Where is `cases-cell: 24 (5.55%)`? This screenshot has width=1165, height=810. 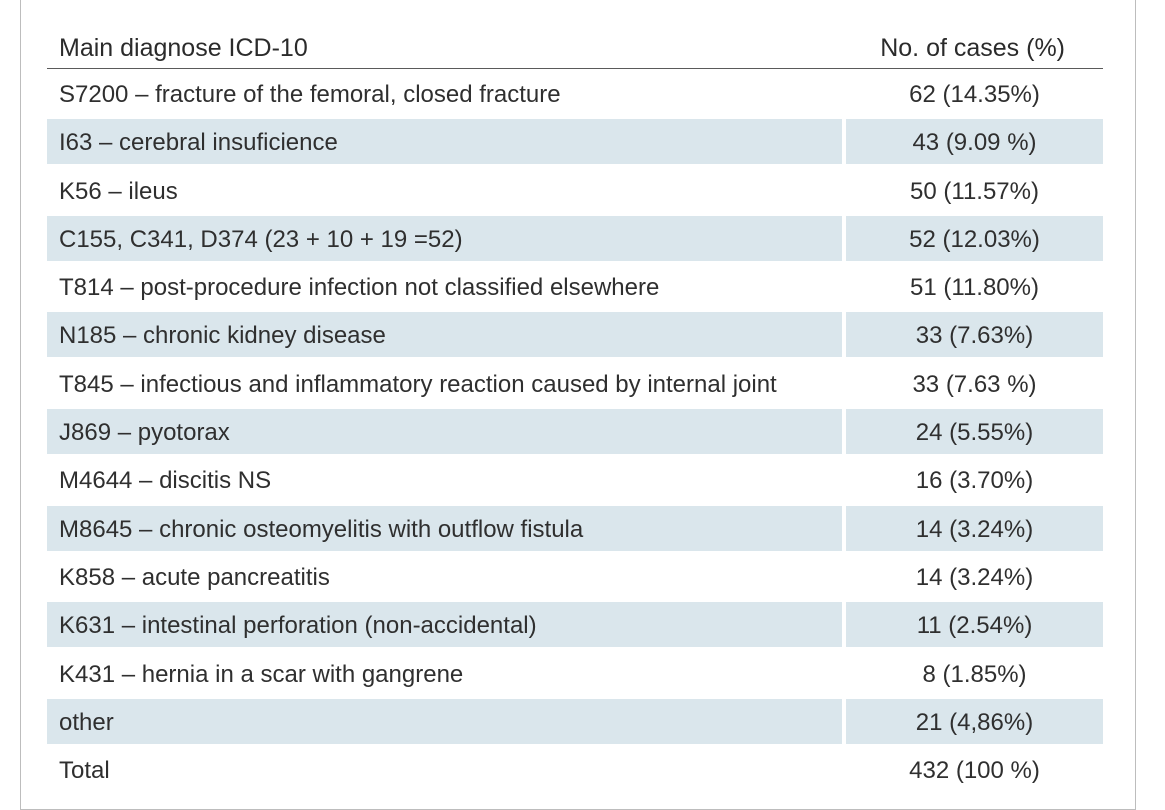
cases-cell: 24 (5.55%) is located at coordinates (974, 432).